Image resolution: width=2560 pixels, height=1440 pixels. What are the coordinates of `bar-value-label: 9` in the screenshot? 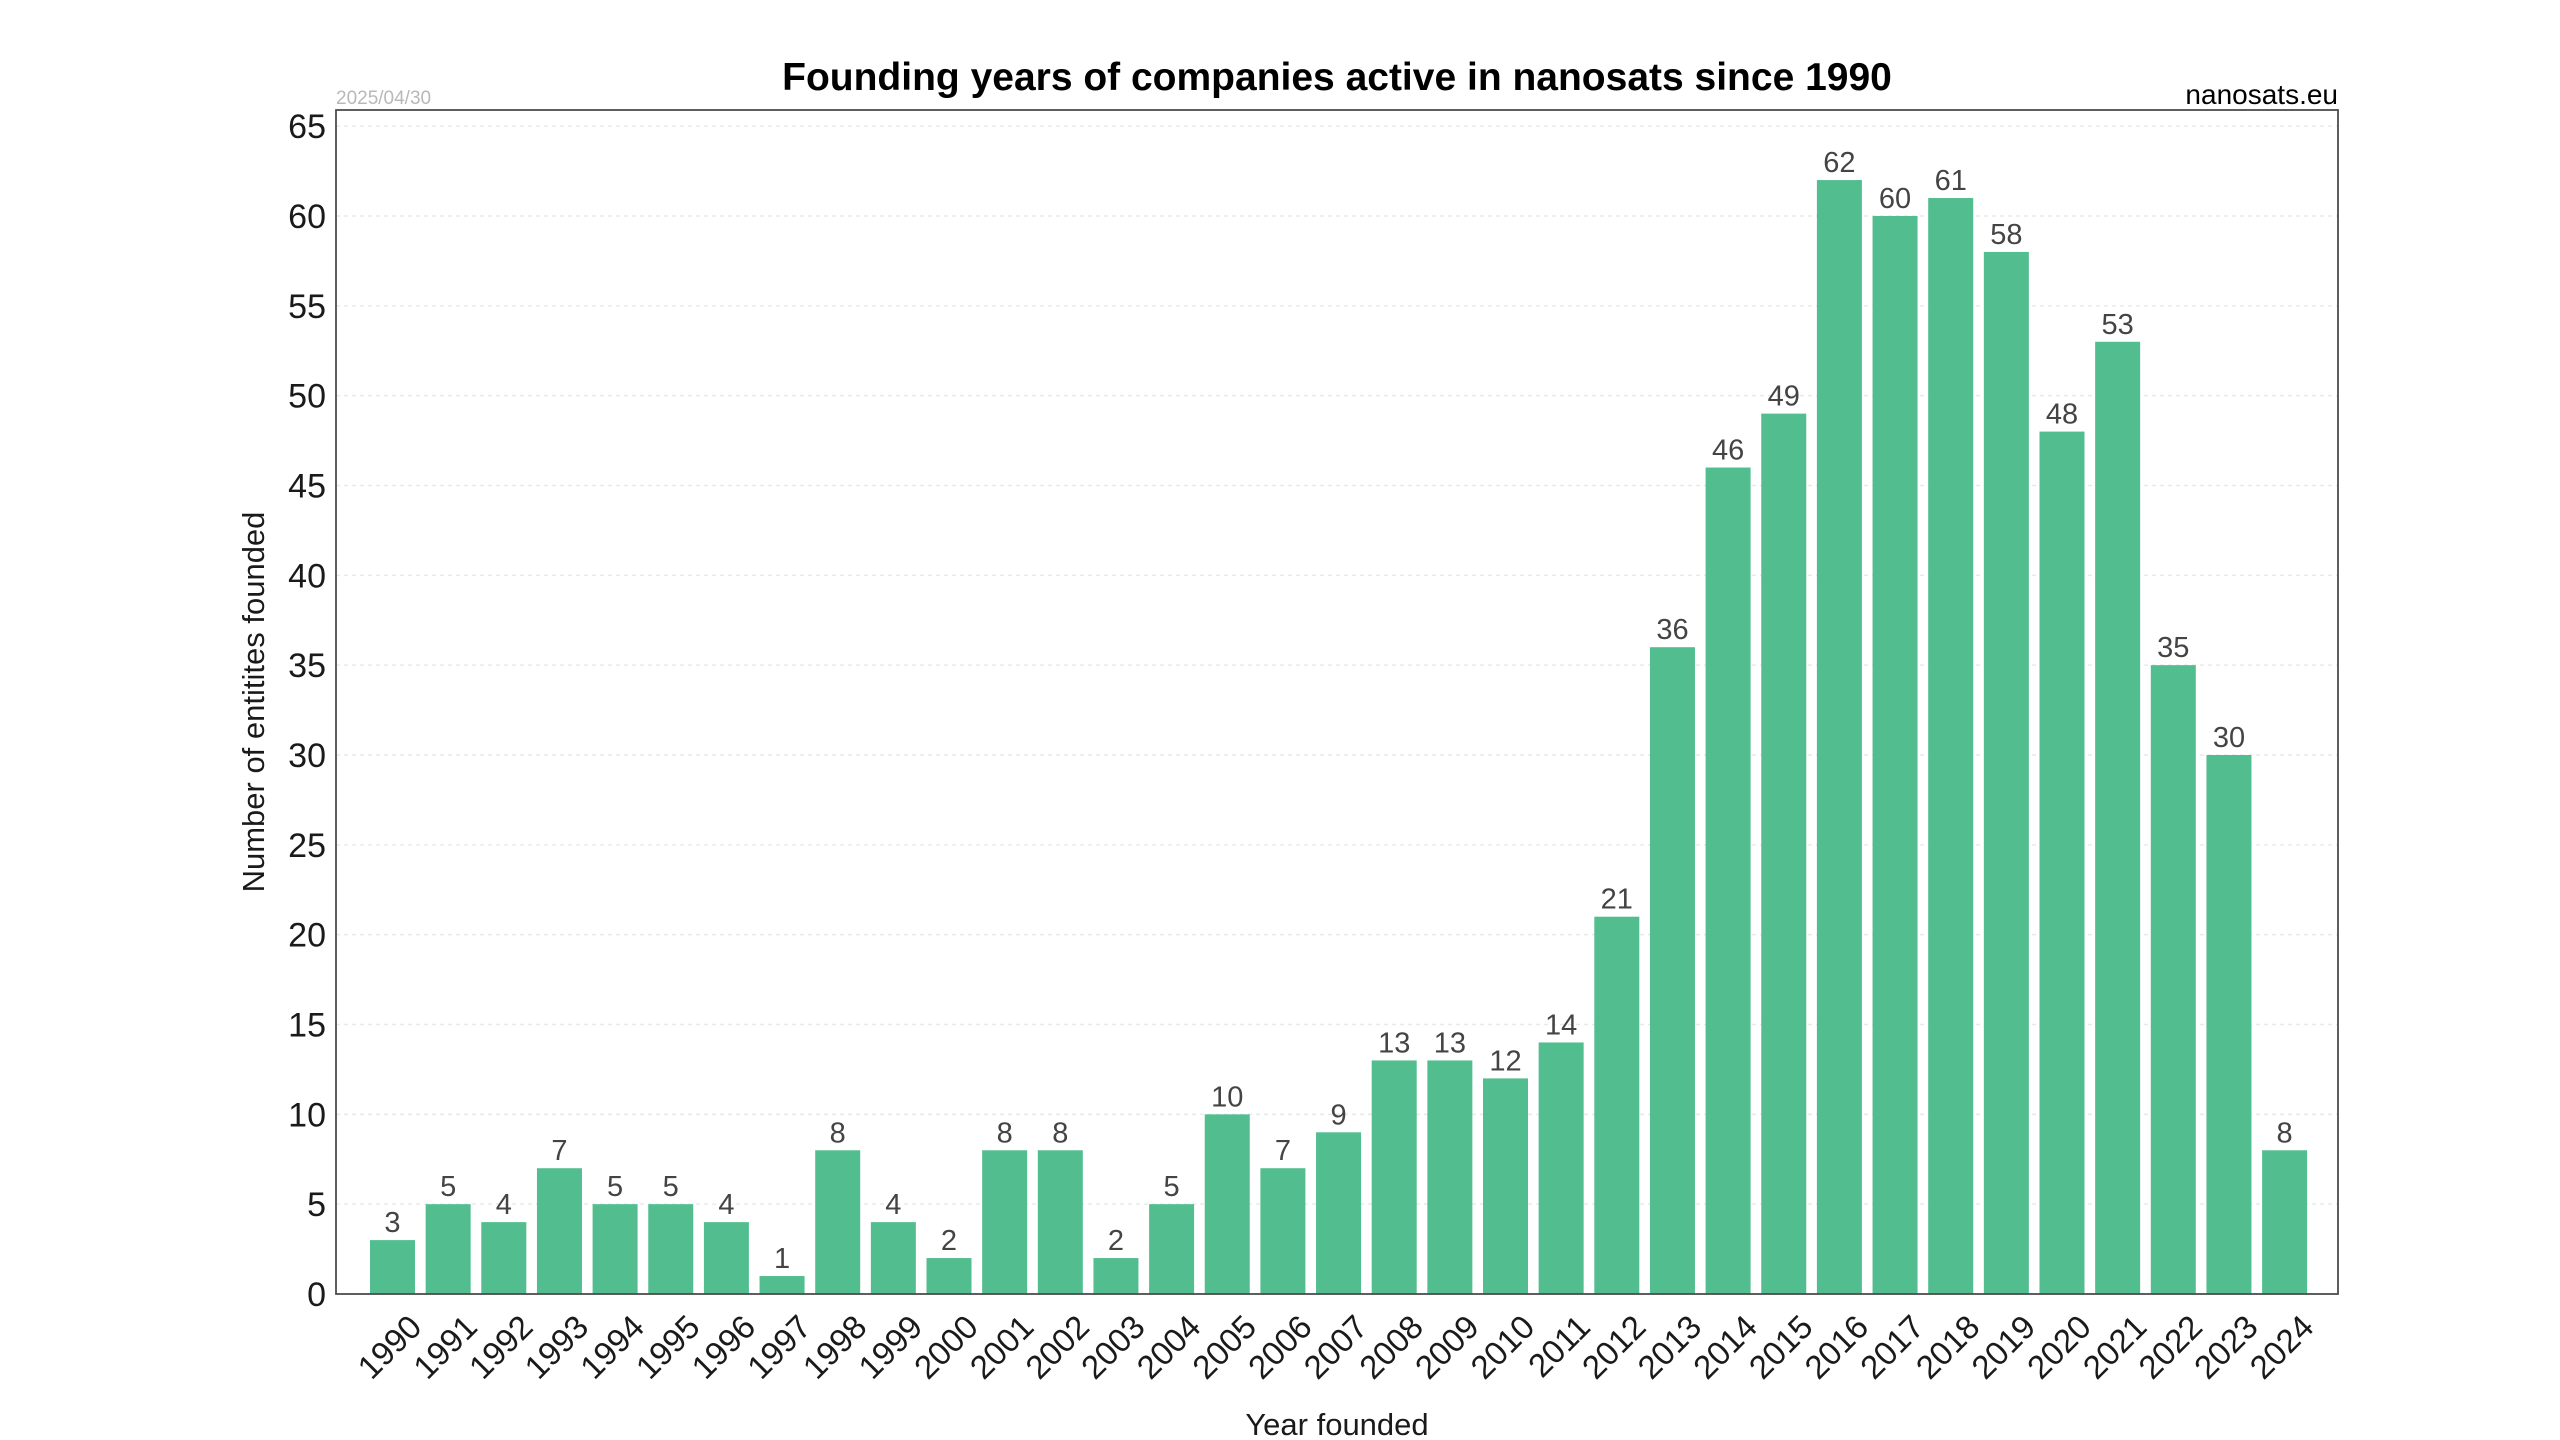 It's located at (1338, 1115).